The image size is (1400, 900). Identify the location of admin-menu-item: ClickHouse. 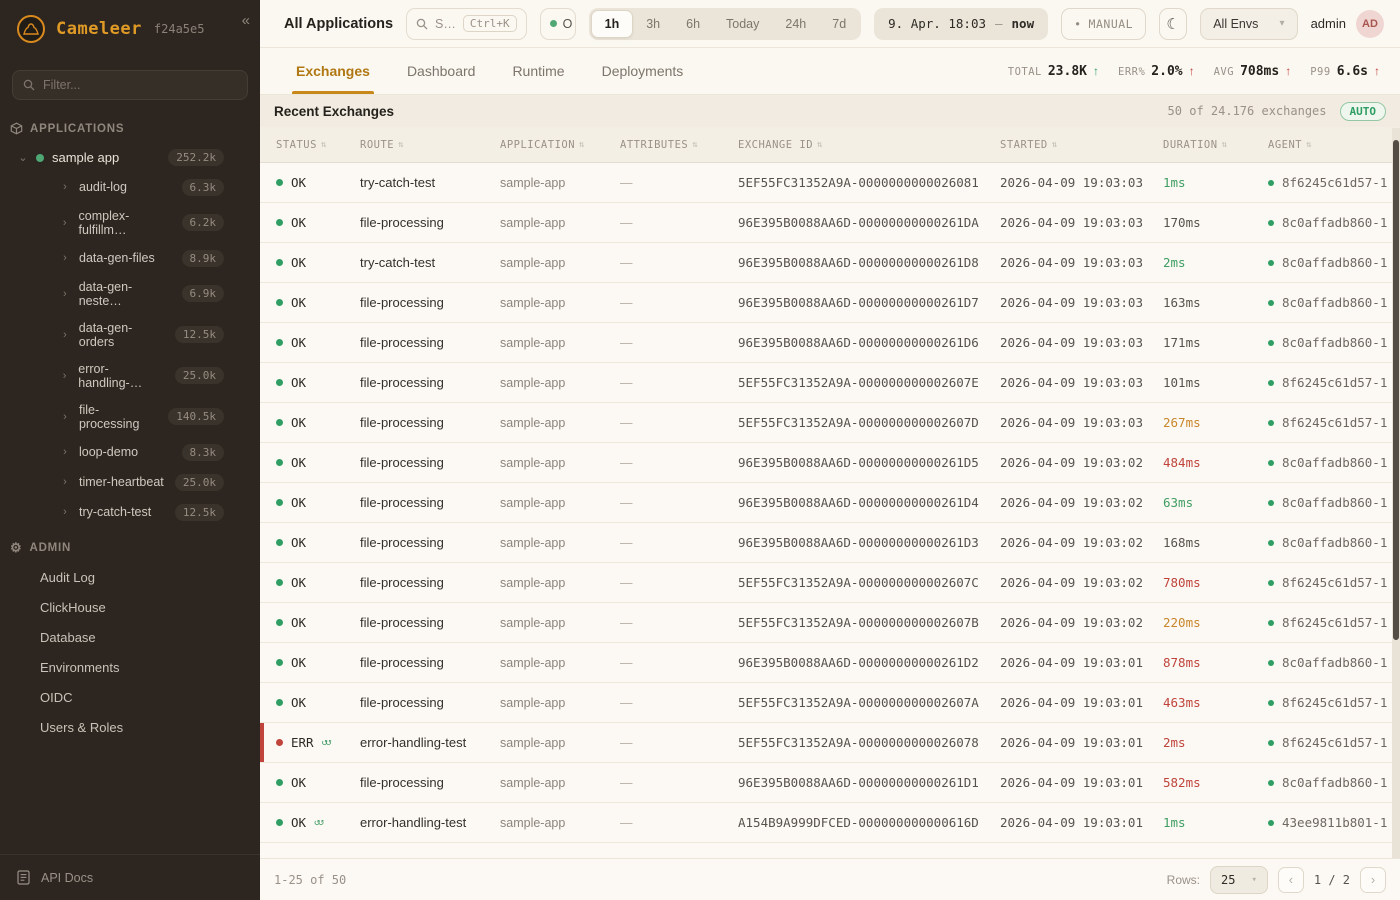
(73, 607).